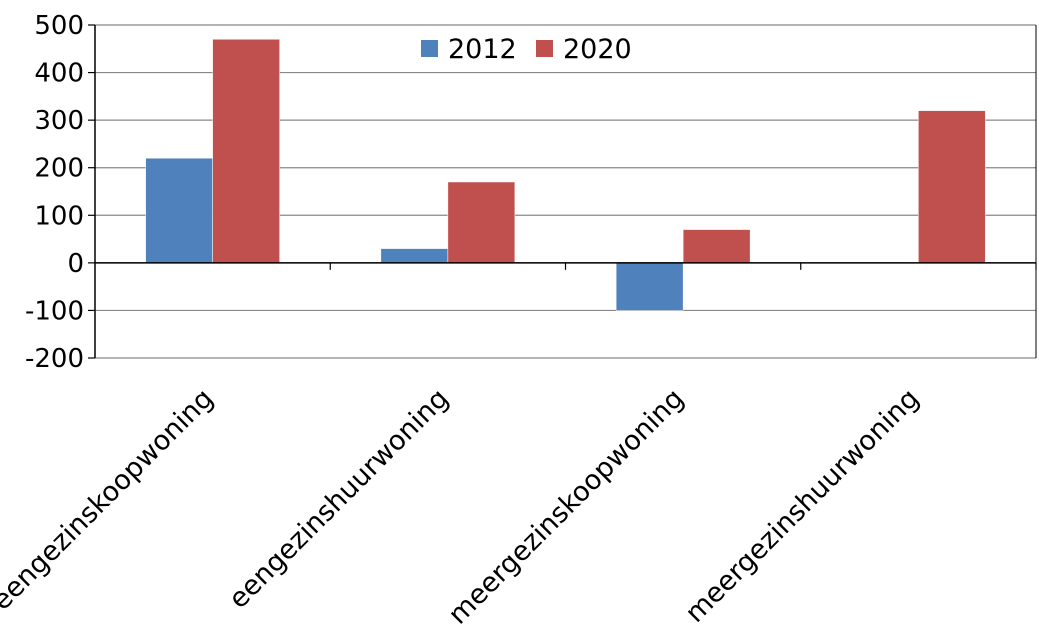  Describe the element at coordinates (526, 49) in the screenshot. I see `legend: 2012 2020` at that location.